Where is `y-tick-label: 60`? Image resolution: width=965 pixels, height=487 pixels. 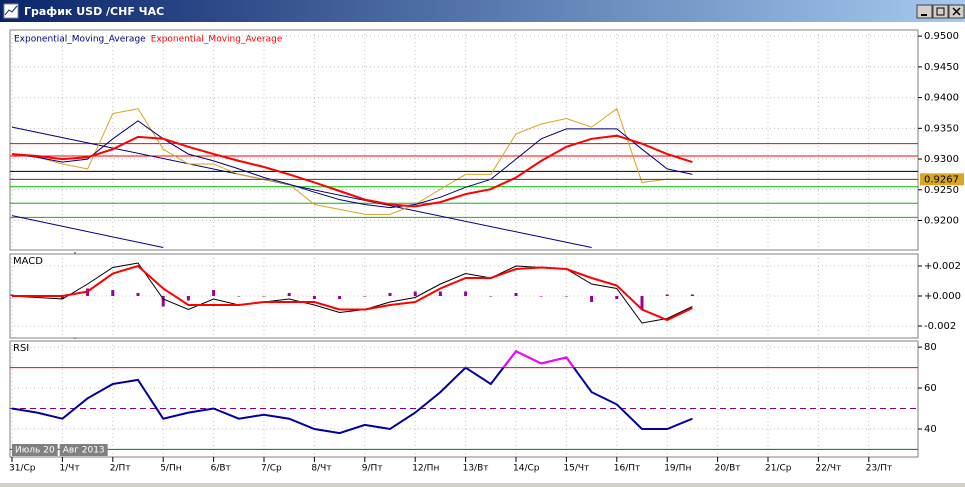 y-tick-label: 60 is located at coordinates (930, 388).